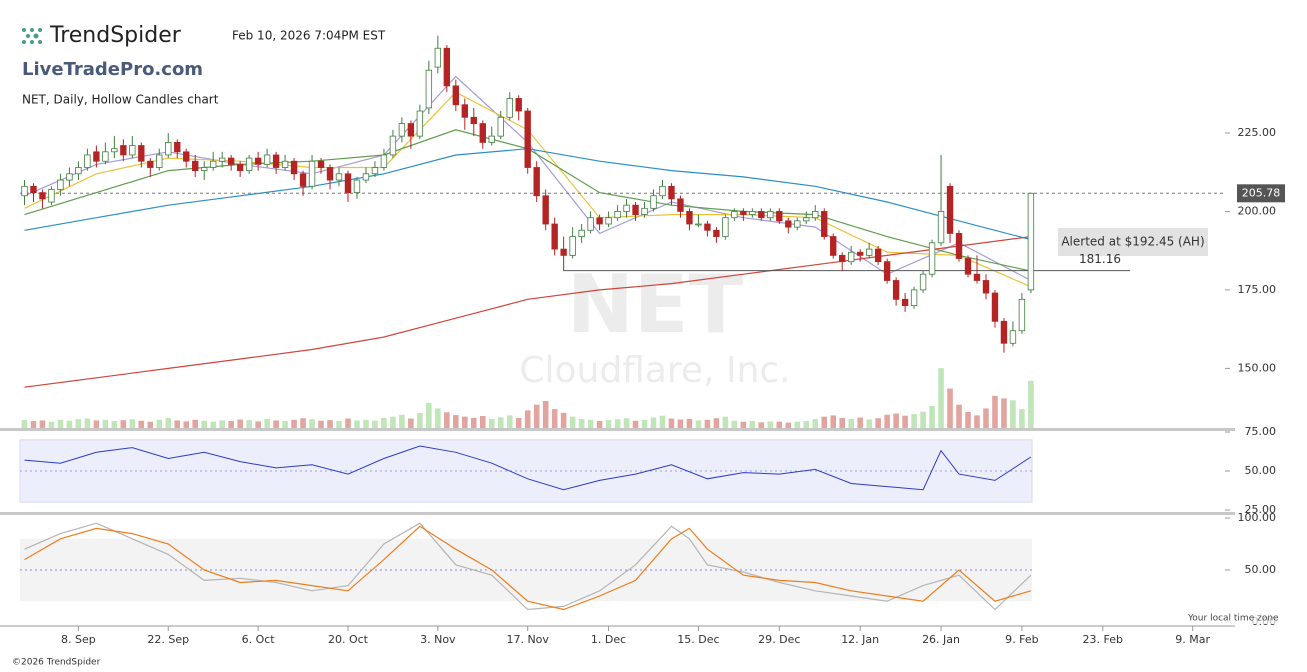 The image size is (1307, 672). What do you see at coordinates (309, 36) in the screenshot?
I see `timestamp: Feb 10, 2026 7:04PM EST` at bounding box center [309, 36].